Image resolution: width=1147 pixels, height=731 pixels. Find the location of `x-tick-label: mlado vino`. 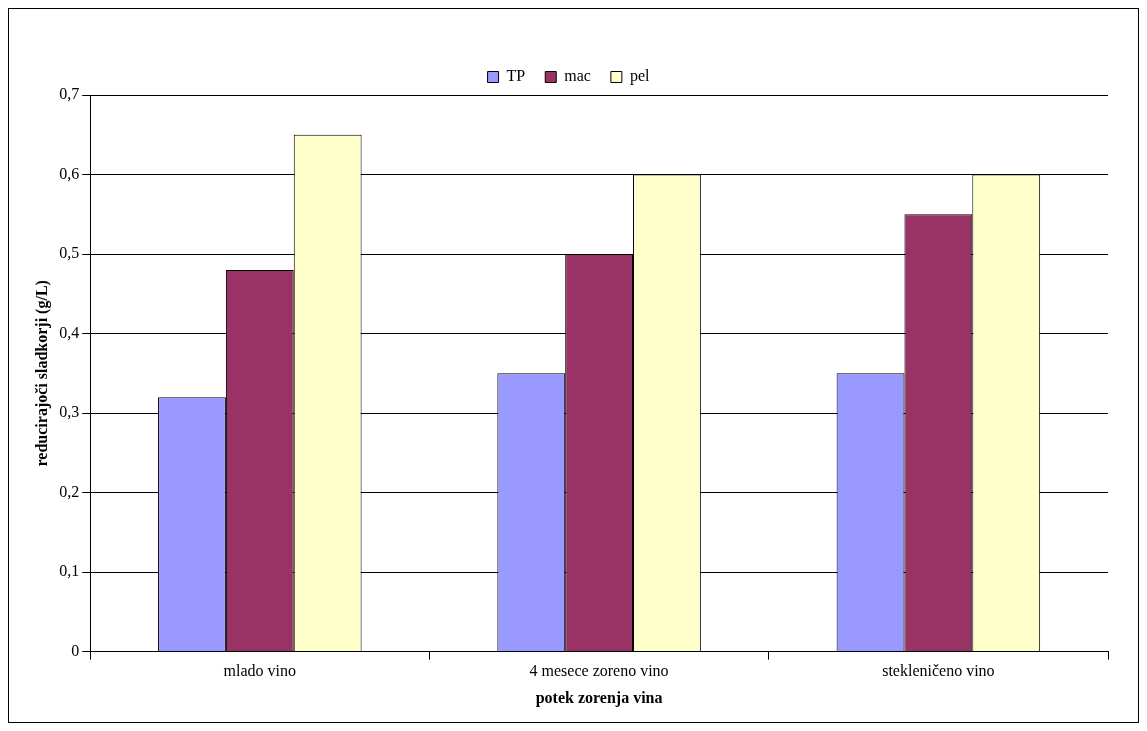

x-tick-label: mlado vino is located at coordinates (260, 671).